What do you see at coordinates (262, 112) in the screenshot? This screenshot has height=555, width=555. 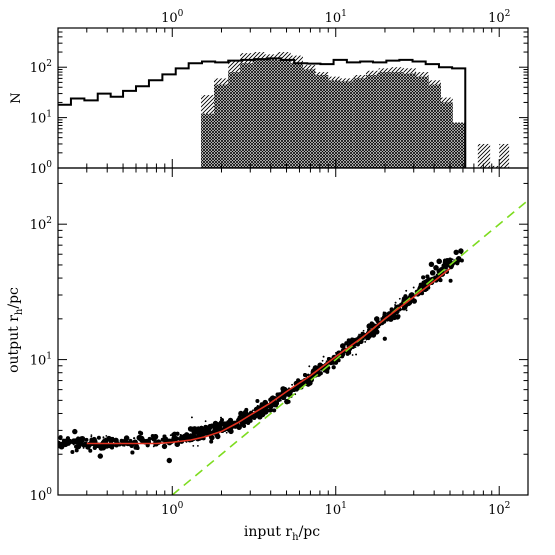 I see `histogram-outline-series` at bounding box center [262, 112].